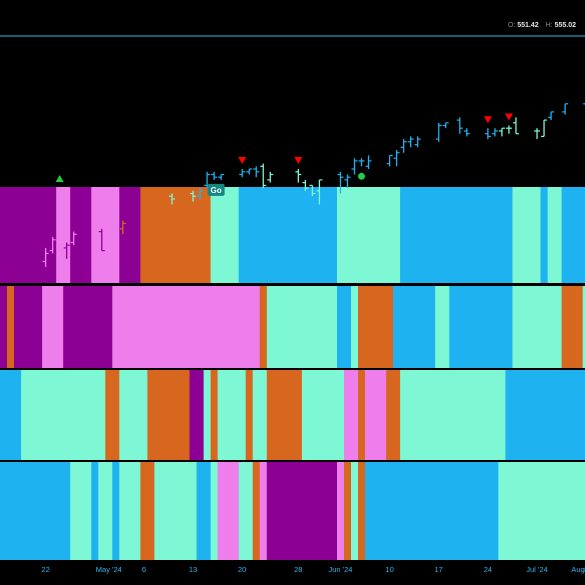 The image size is (585, 585). I want to click on x-tick-label: 24, so click(488, 569).